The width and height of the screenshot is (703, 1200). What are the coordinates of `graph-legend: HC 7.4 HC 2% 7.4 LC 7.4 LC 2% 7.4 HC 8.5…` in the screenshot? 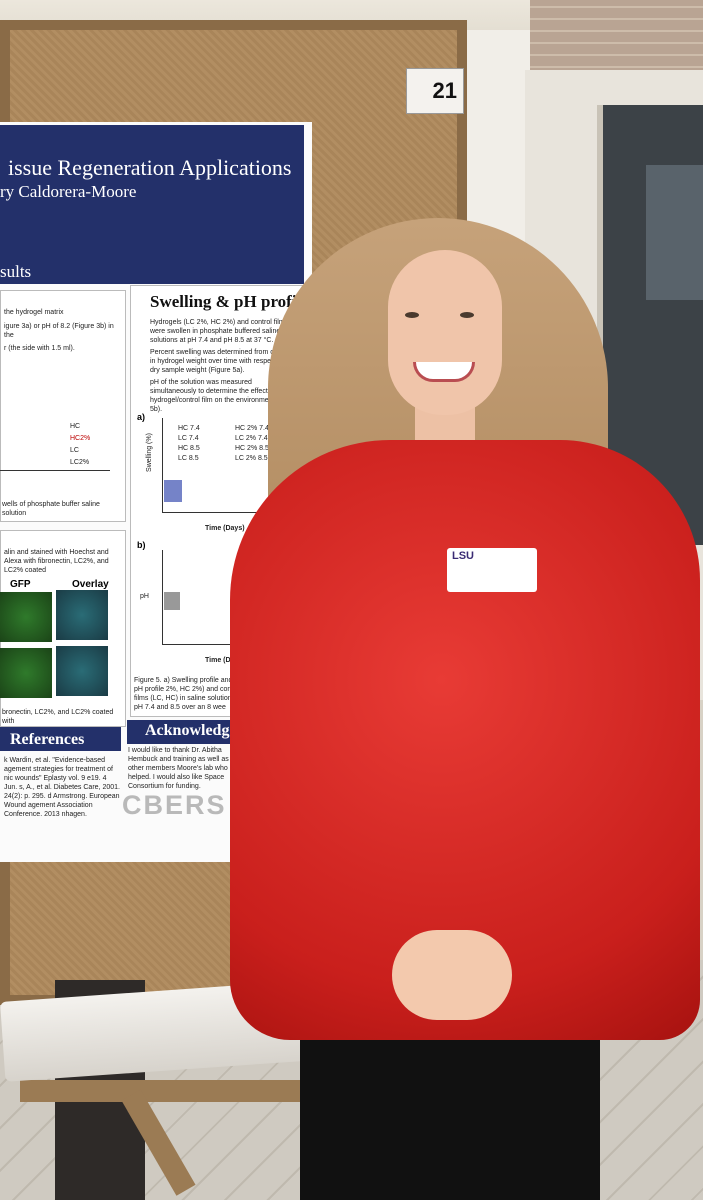 It's located at (233, 443).